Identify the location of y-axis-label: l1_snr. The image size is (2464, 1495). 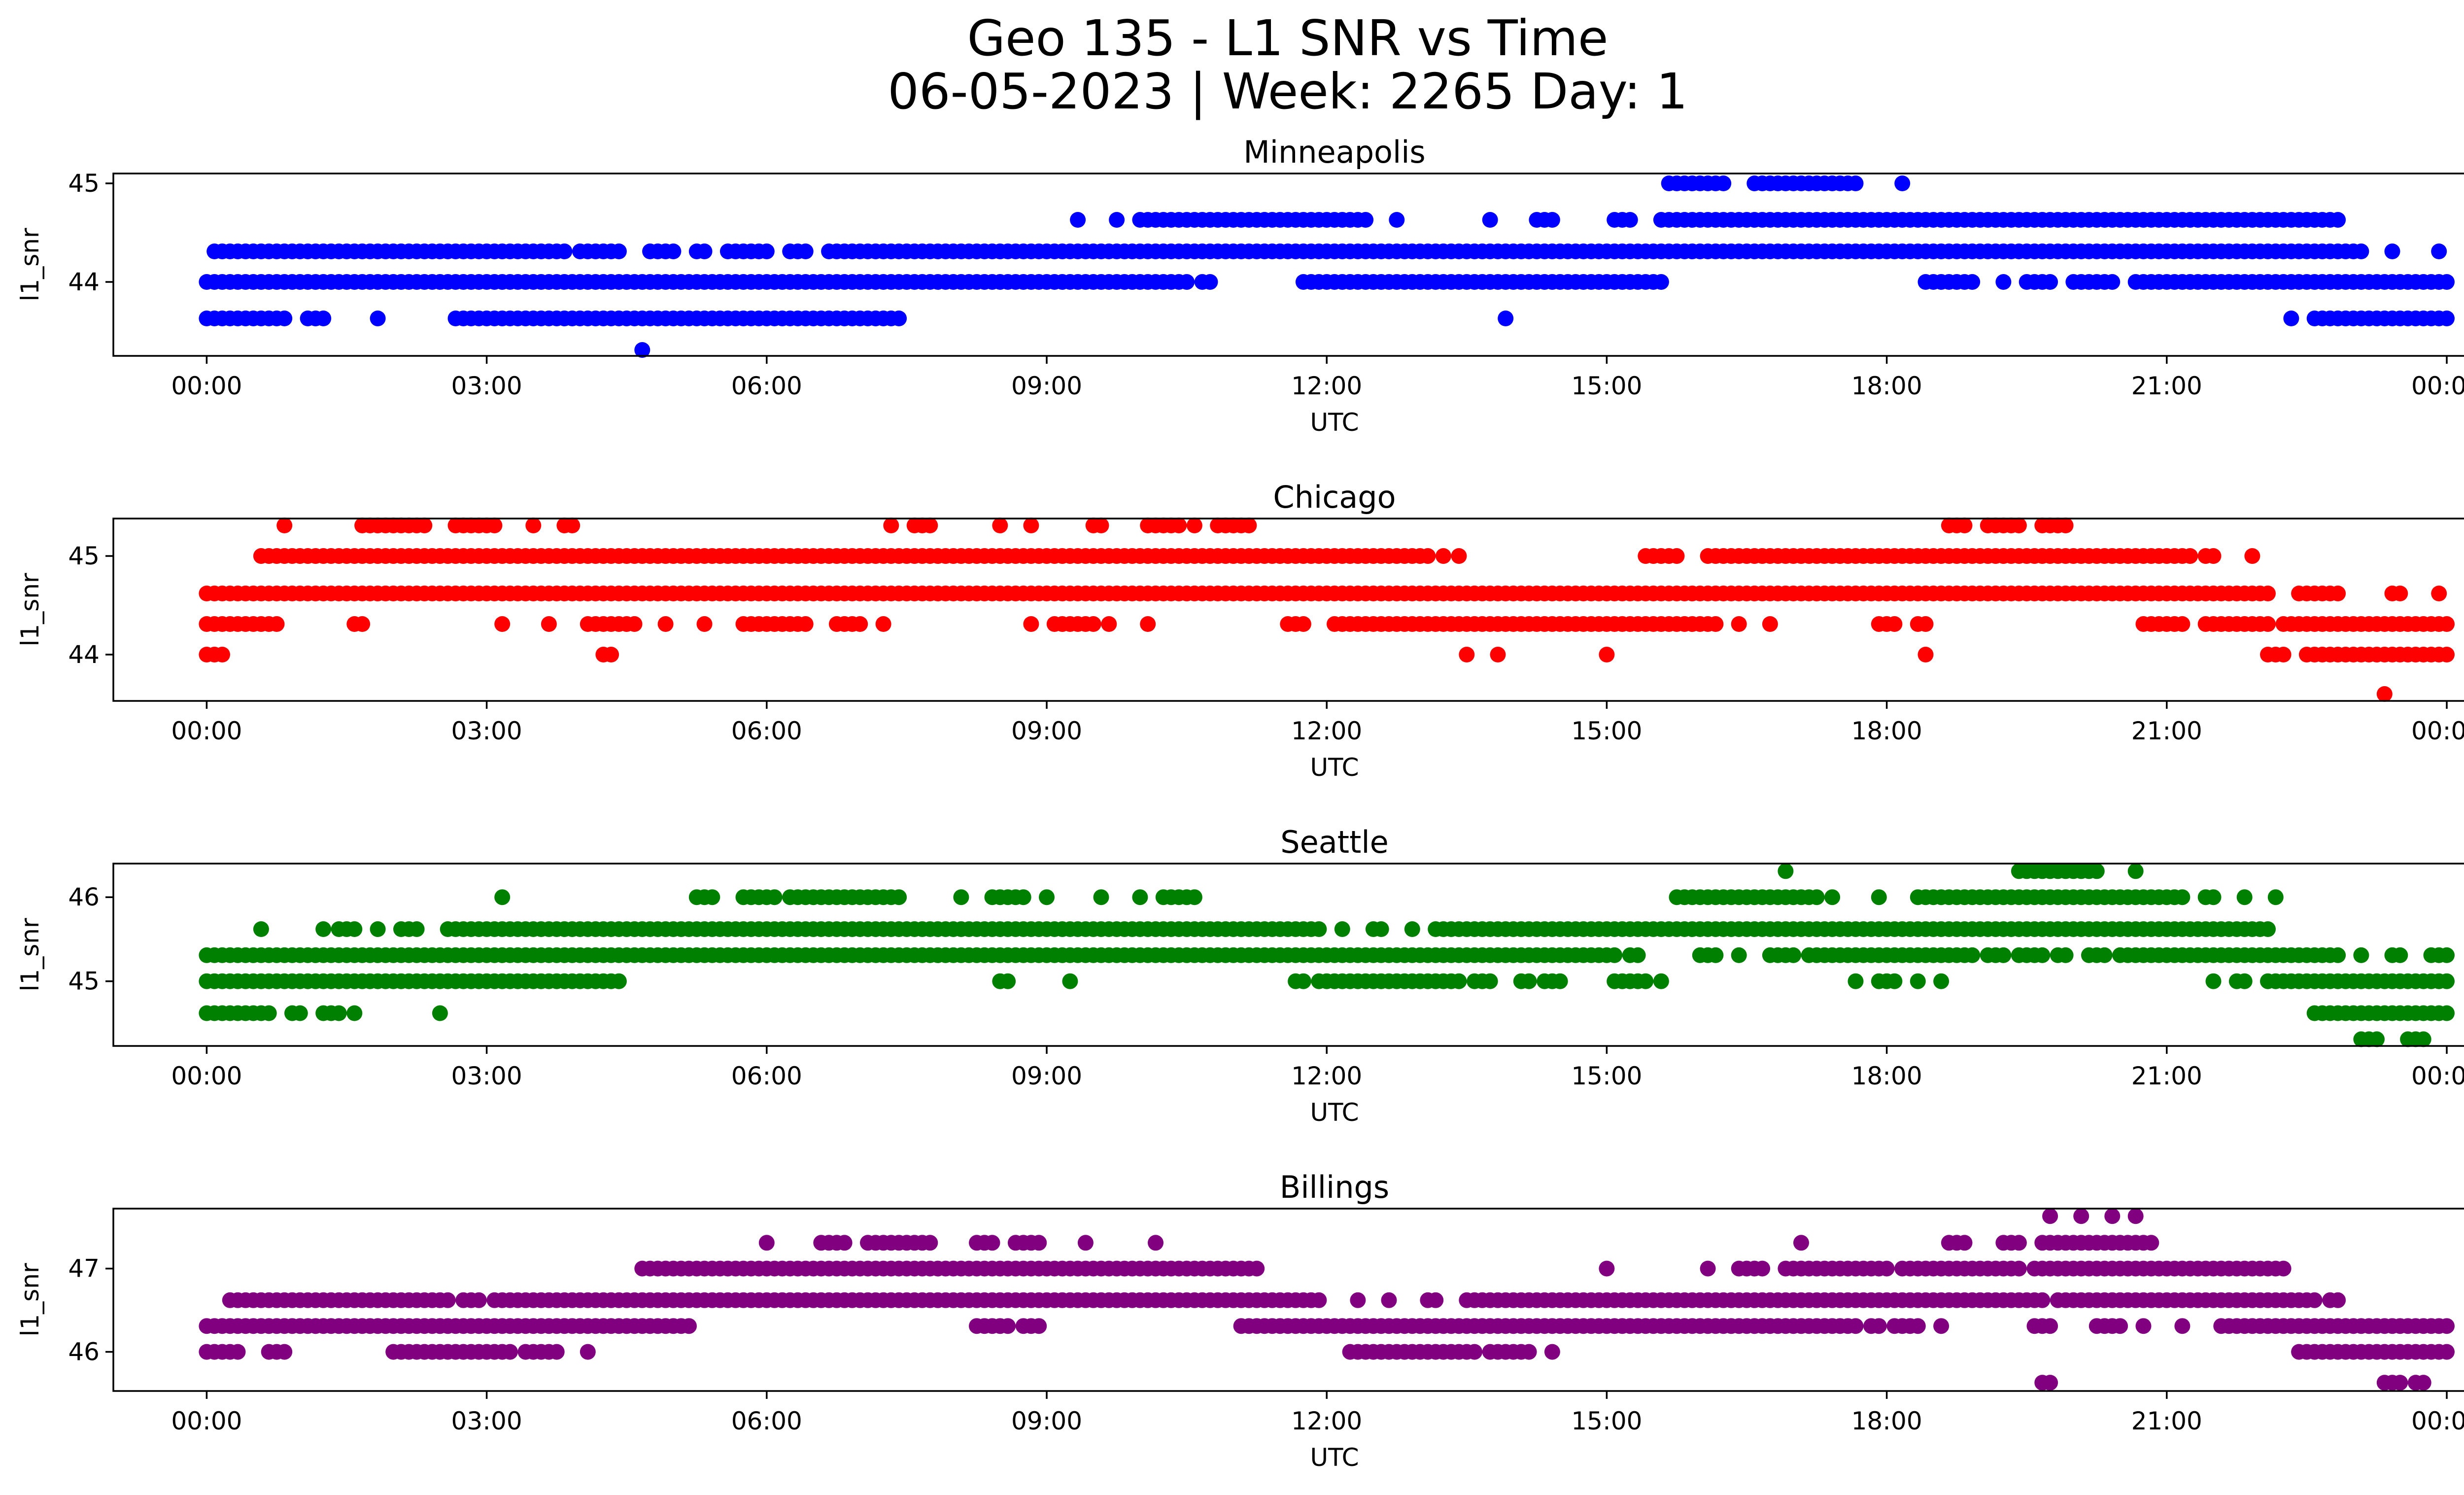
(30, 264).